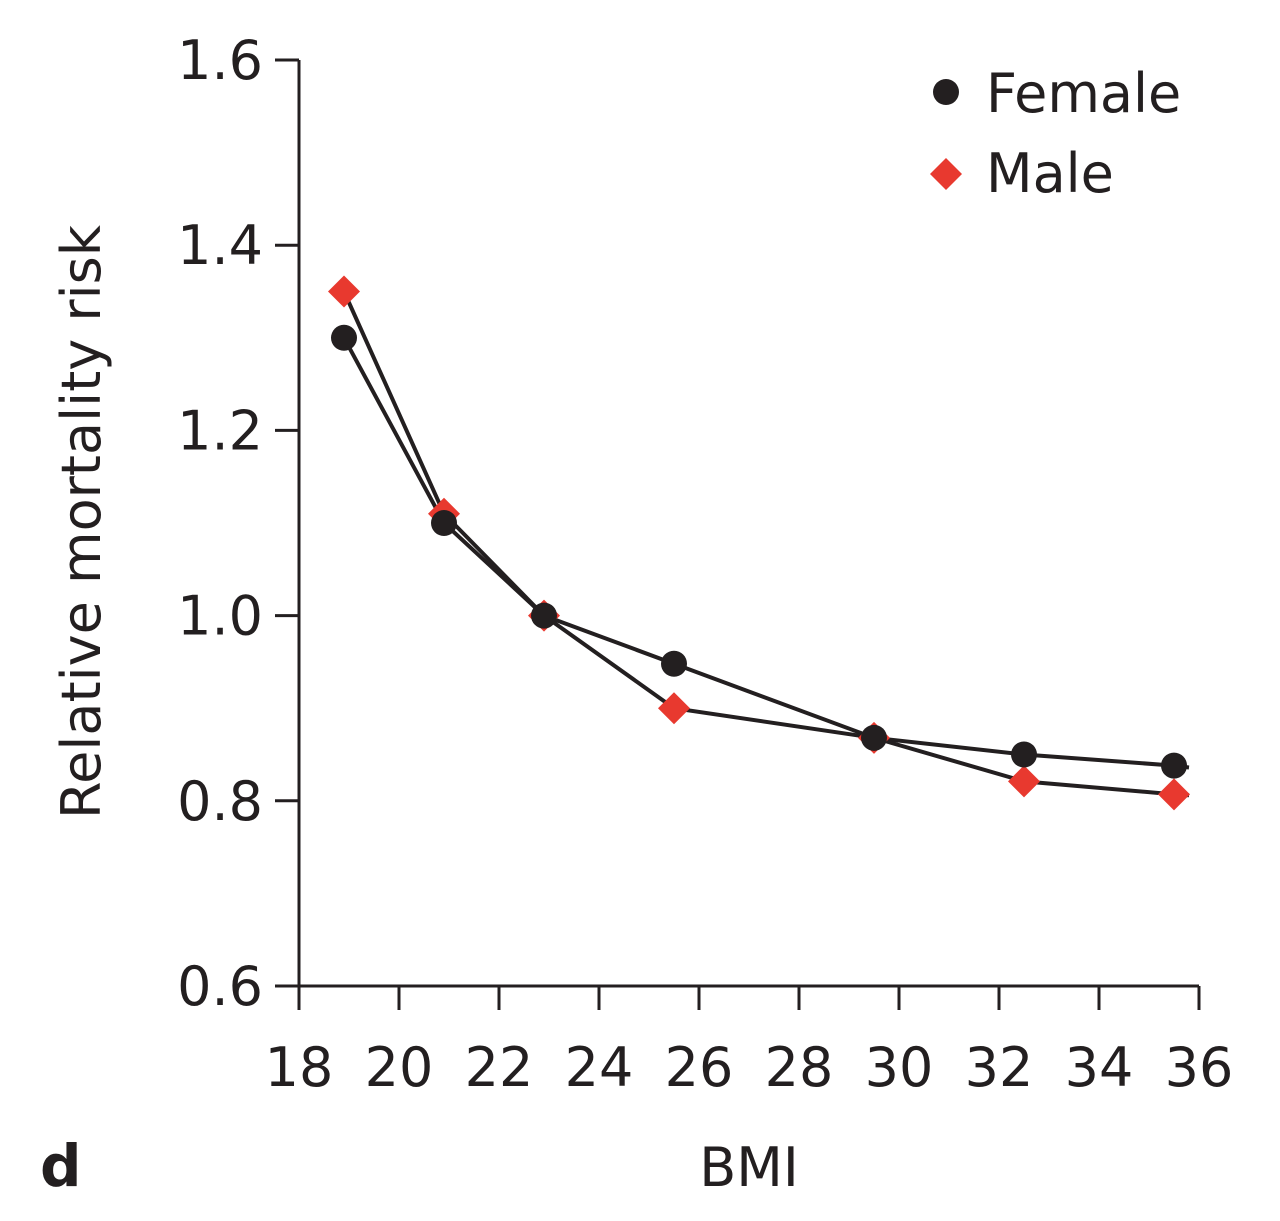 The image size is (1280, 1221). I want to click on legend-marker-female, so click(946, 92).